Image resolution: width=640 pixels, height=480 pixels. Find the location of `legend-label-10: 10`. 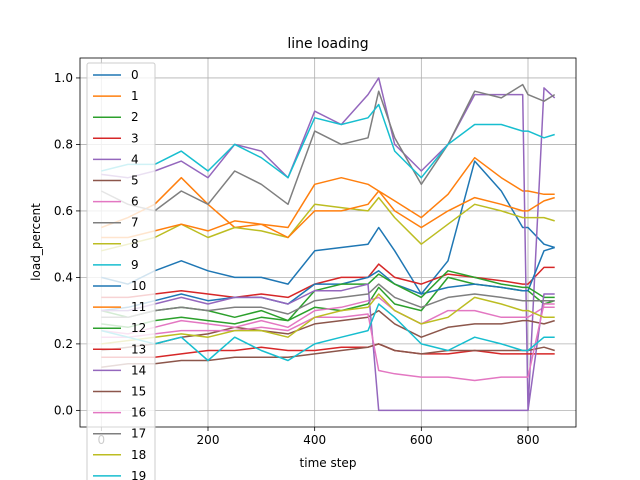

legend-label-10: 10 is located at coordinates (138, 286).